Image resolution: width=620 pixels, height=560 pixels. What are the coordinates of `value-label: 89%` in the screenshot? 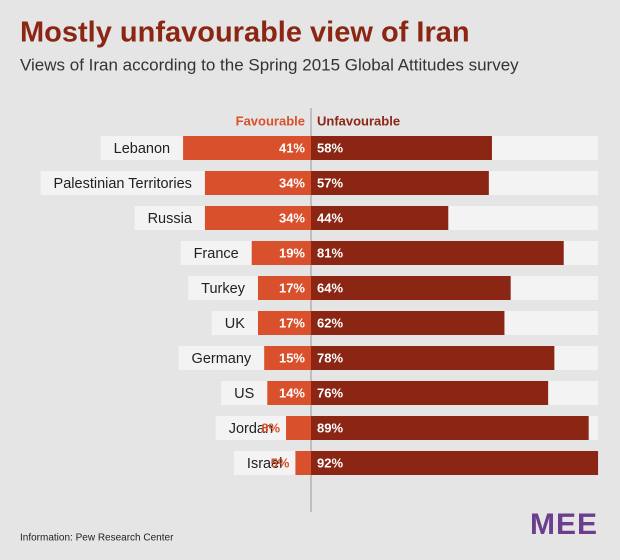 It's located at (330, 427).